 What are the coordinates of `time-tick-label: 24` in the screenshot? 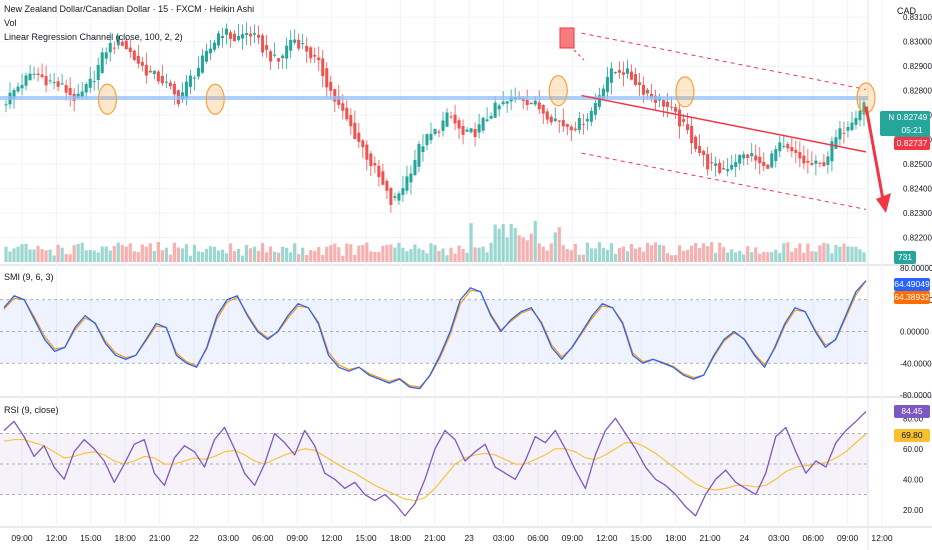 It's located at (745, 538).